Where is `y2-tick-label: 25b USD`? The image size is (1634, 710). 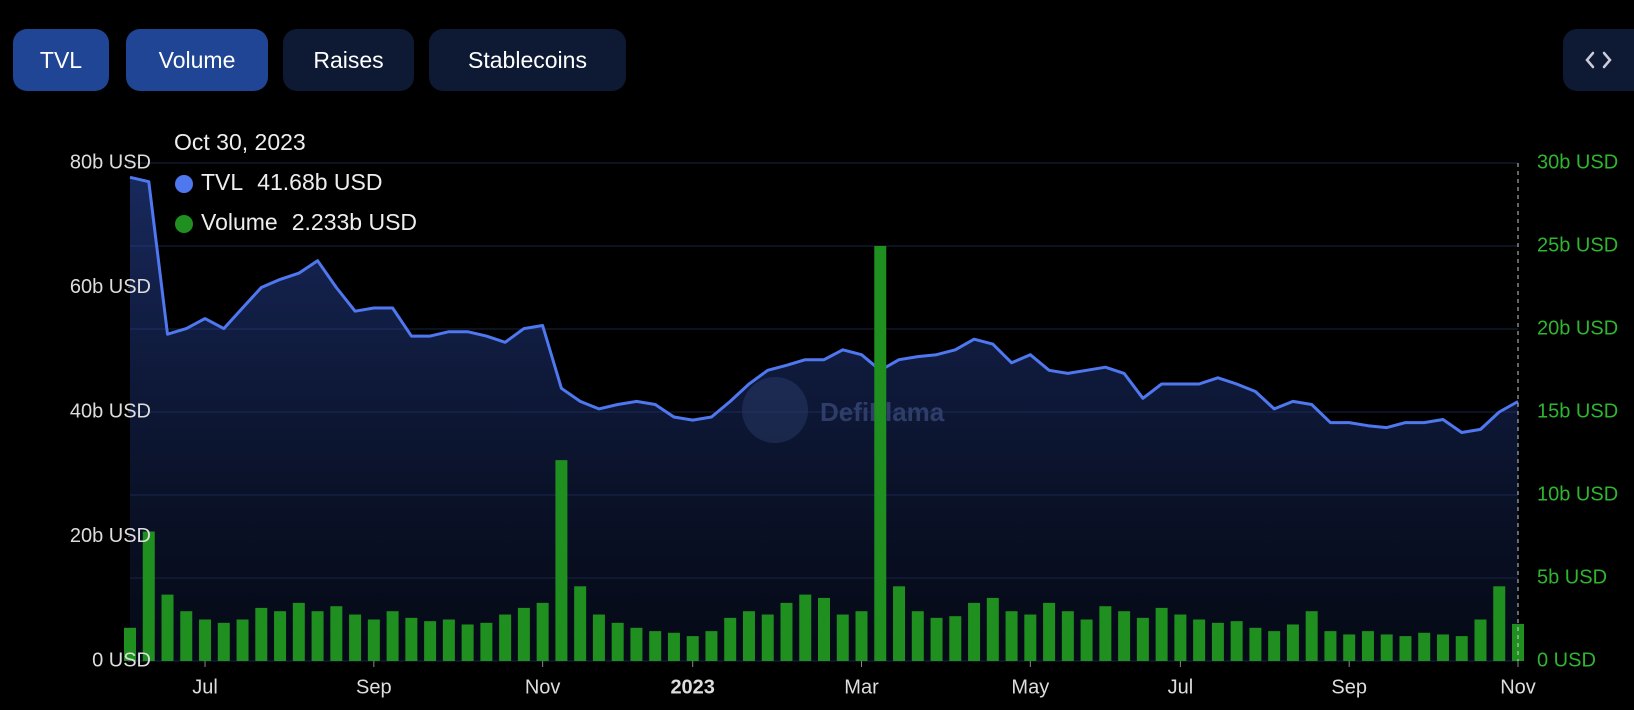
y2-tick-label: 25b USD is located at coordinates (1577, 245).